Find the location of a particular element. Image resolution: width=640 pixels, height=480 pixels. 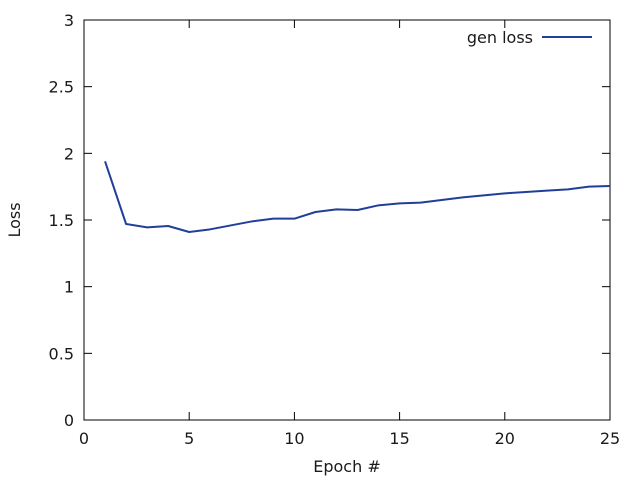

x-tick-label: 15 is located at coordinates (399, 438).